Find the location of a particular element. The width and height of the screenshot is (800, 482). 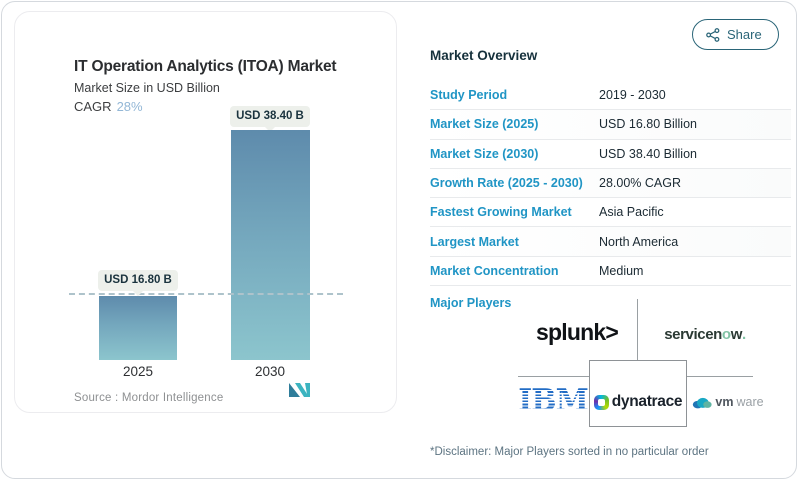

row-label: Largest Market is located at coordinates (474, 241).